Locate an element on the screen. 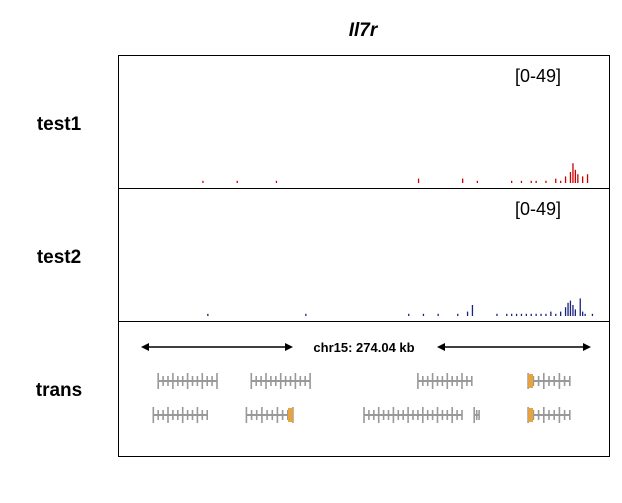 This screenshot has height=503, width=622. track-label-test2: test2 is located at coordinates (59, 257).